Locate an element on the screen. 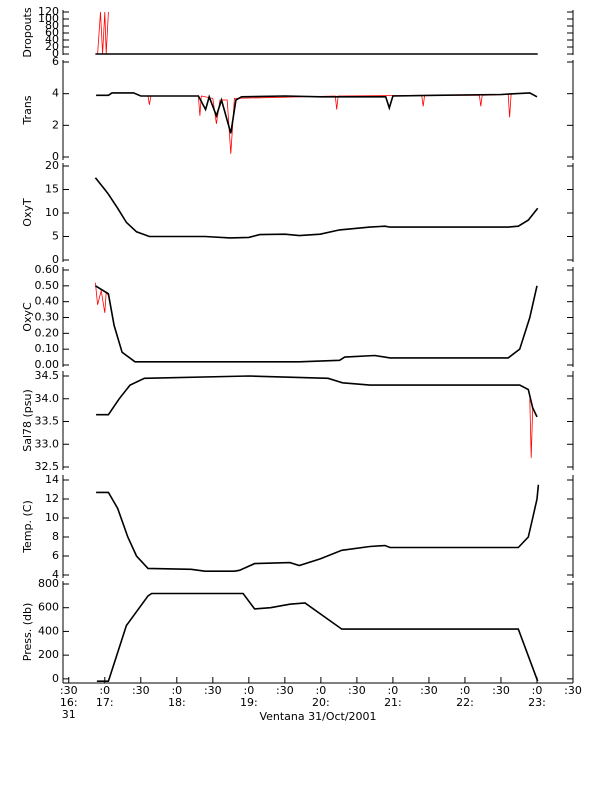  y-tick-label: 0.50 is located at coordinates (47, 285).